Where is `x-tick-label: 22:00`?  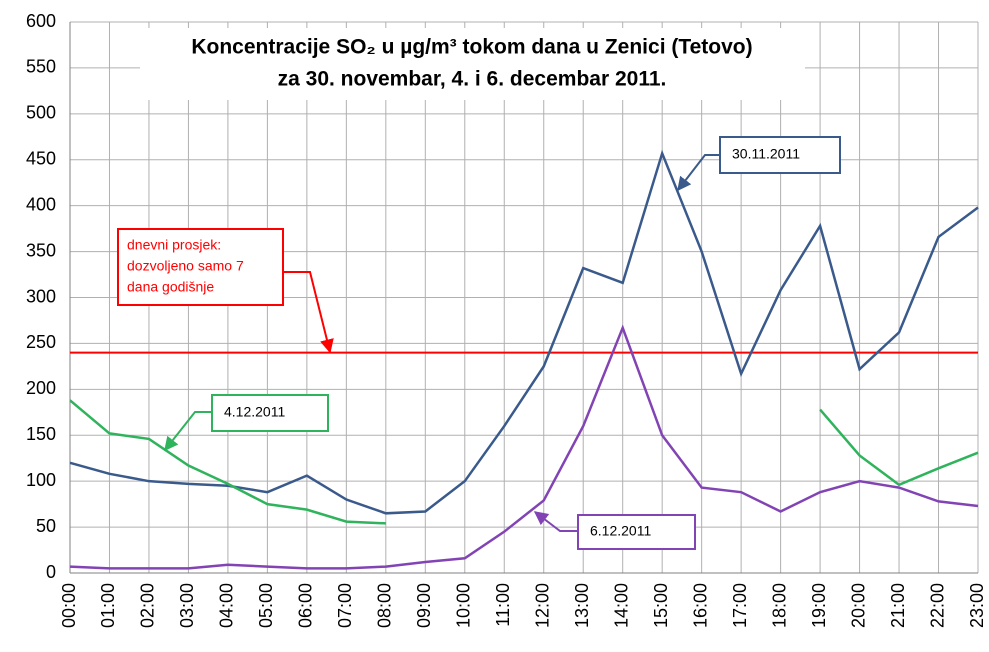 x-tick-label: 22:00 is located at coordinates (937, 605).